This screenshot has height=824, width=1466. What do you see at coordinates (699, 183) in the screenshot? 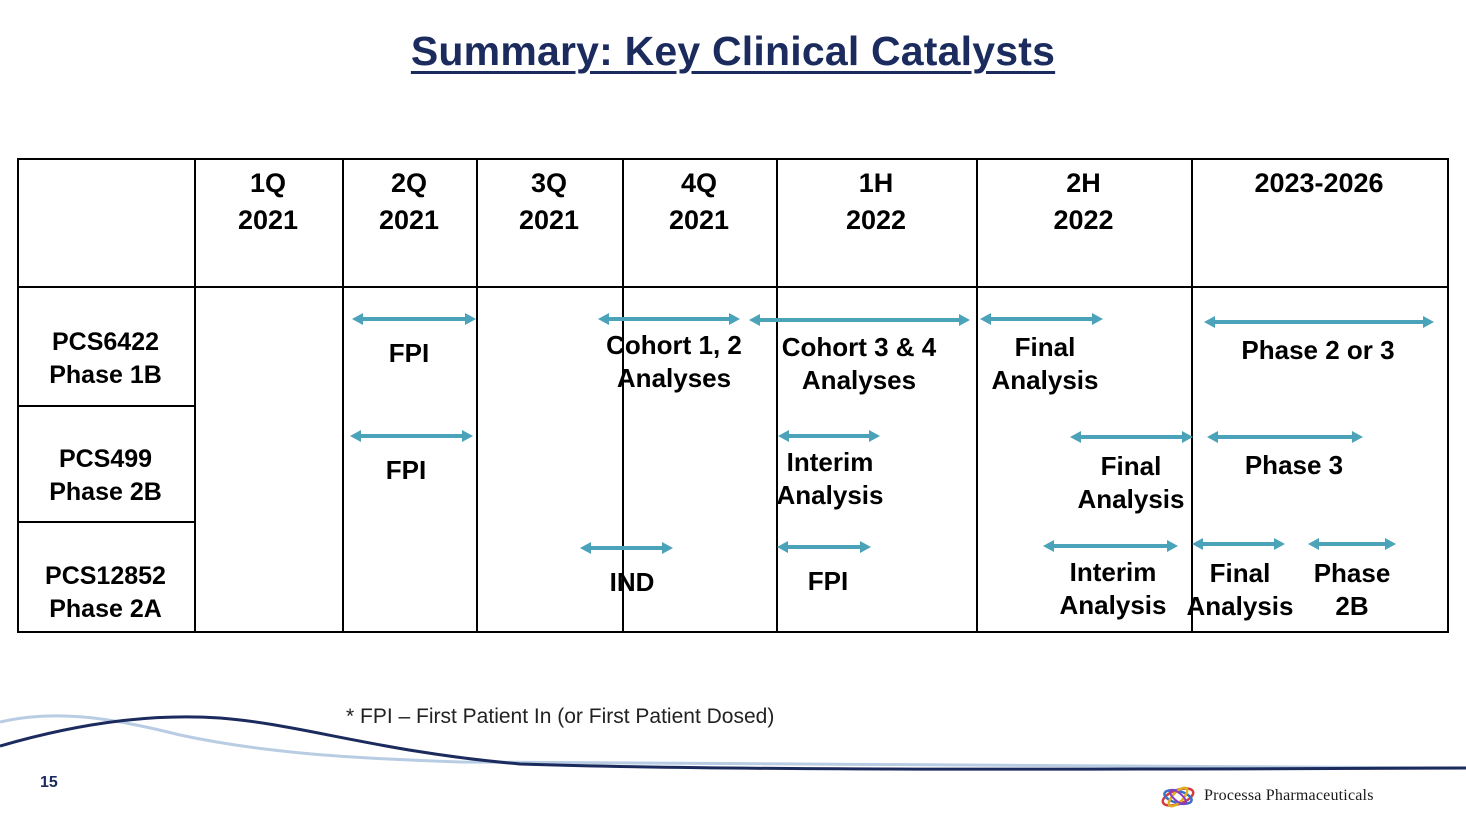
I see `column-header-line1: 4Q` at bounding box center [699, 183].